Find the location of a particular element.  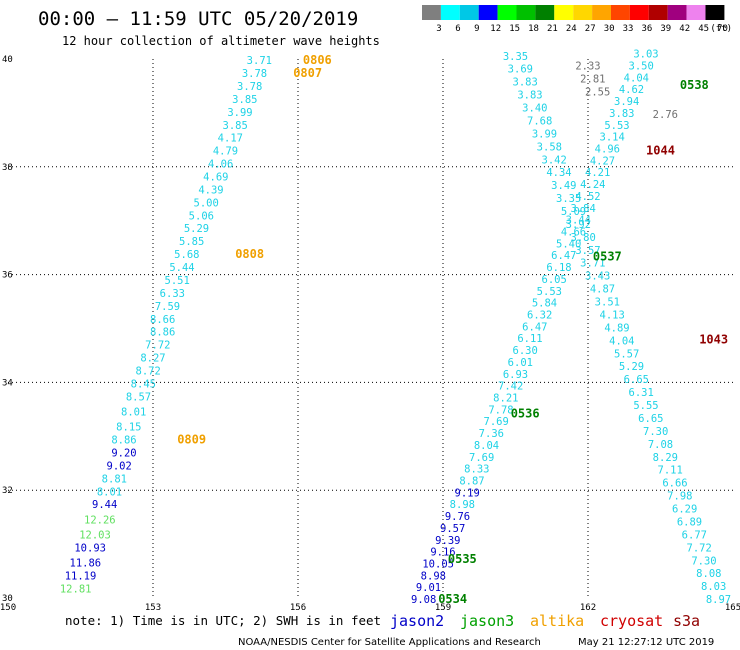

wave-height-point: 8.08 is located at coordinates (708, 574).